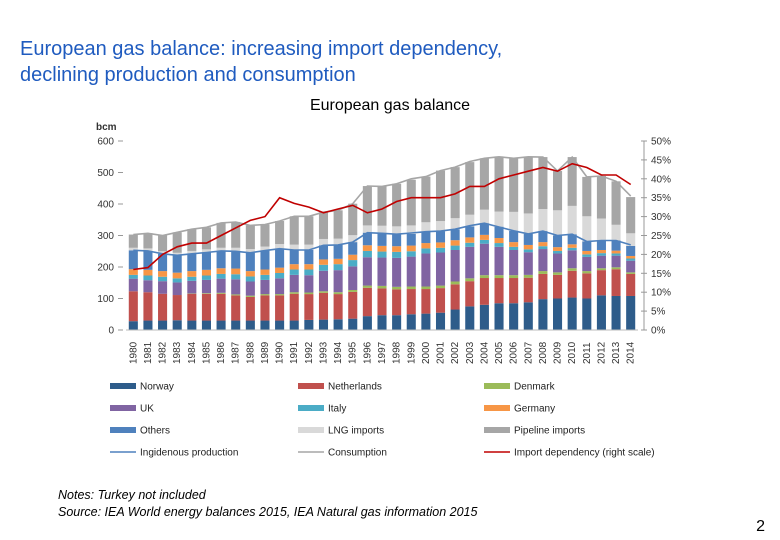 This screenshot has width=780, height=540. I want to click on y-tick-label: 400, so click(105, 205).